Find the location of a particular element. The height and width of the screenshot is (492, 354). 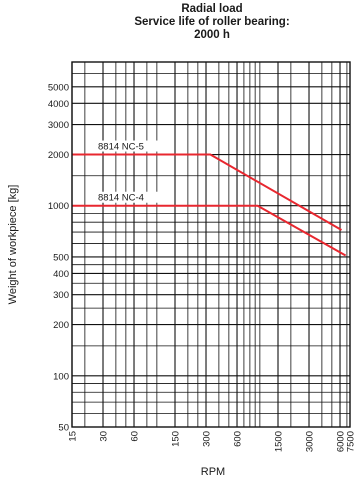

x-tick-label: 60 is located at coordinates (135, 436).